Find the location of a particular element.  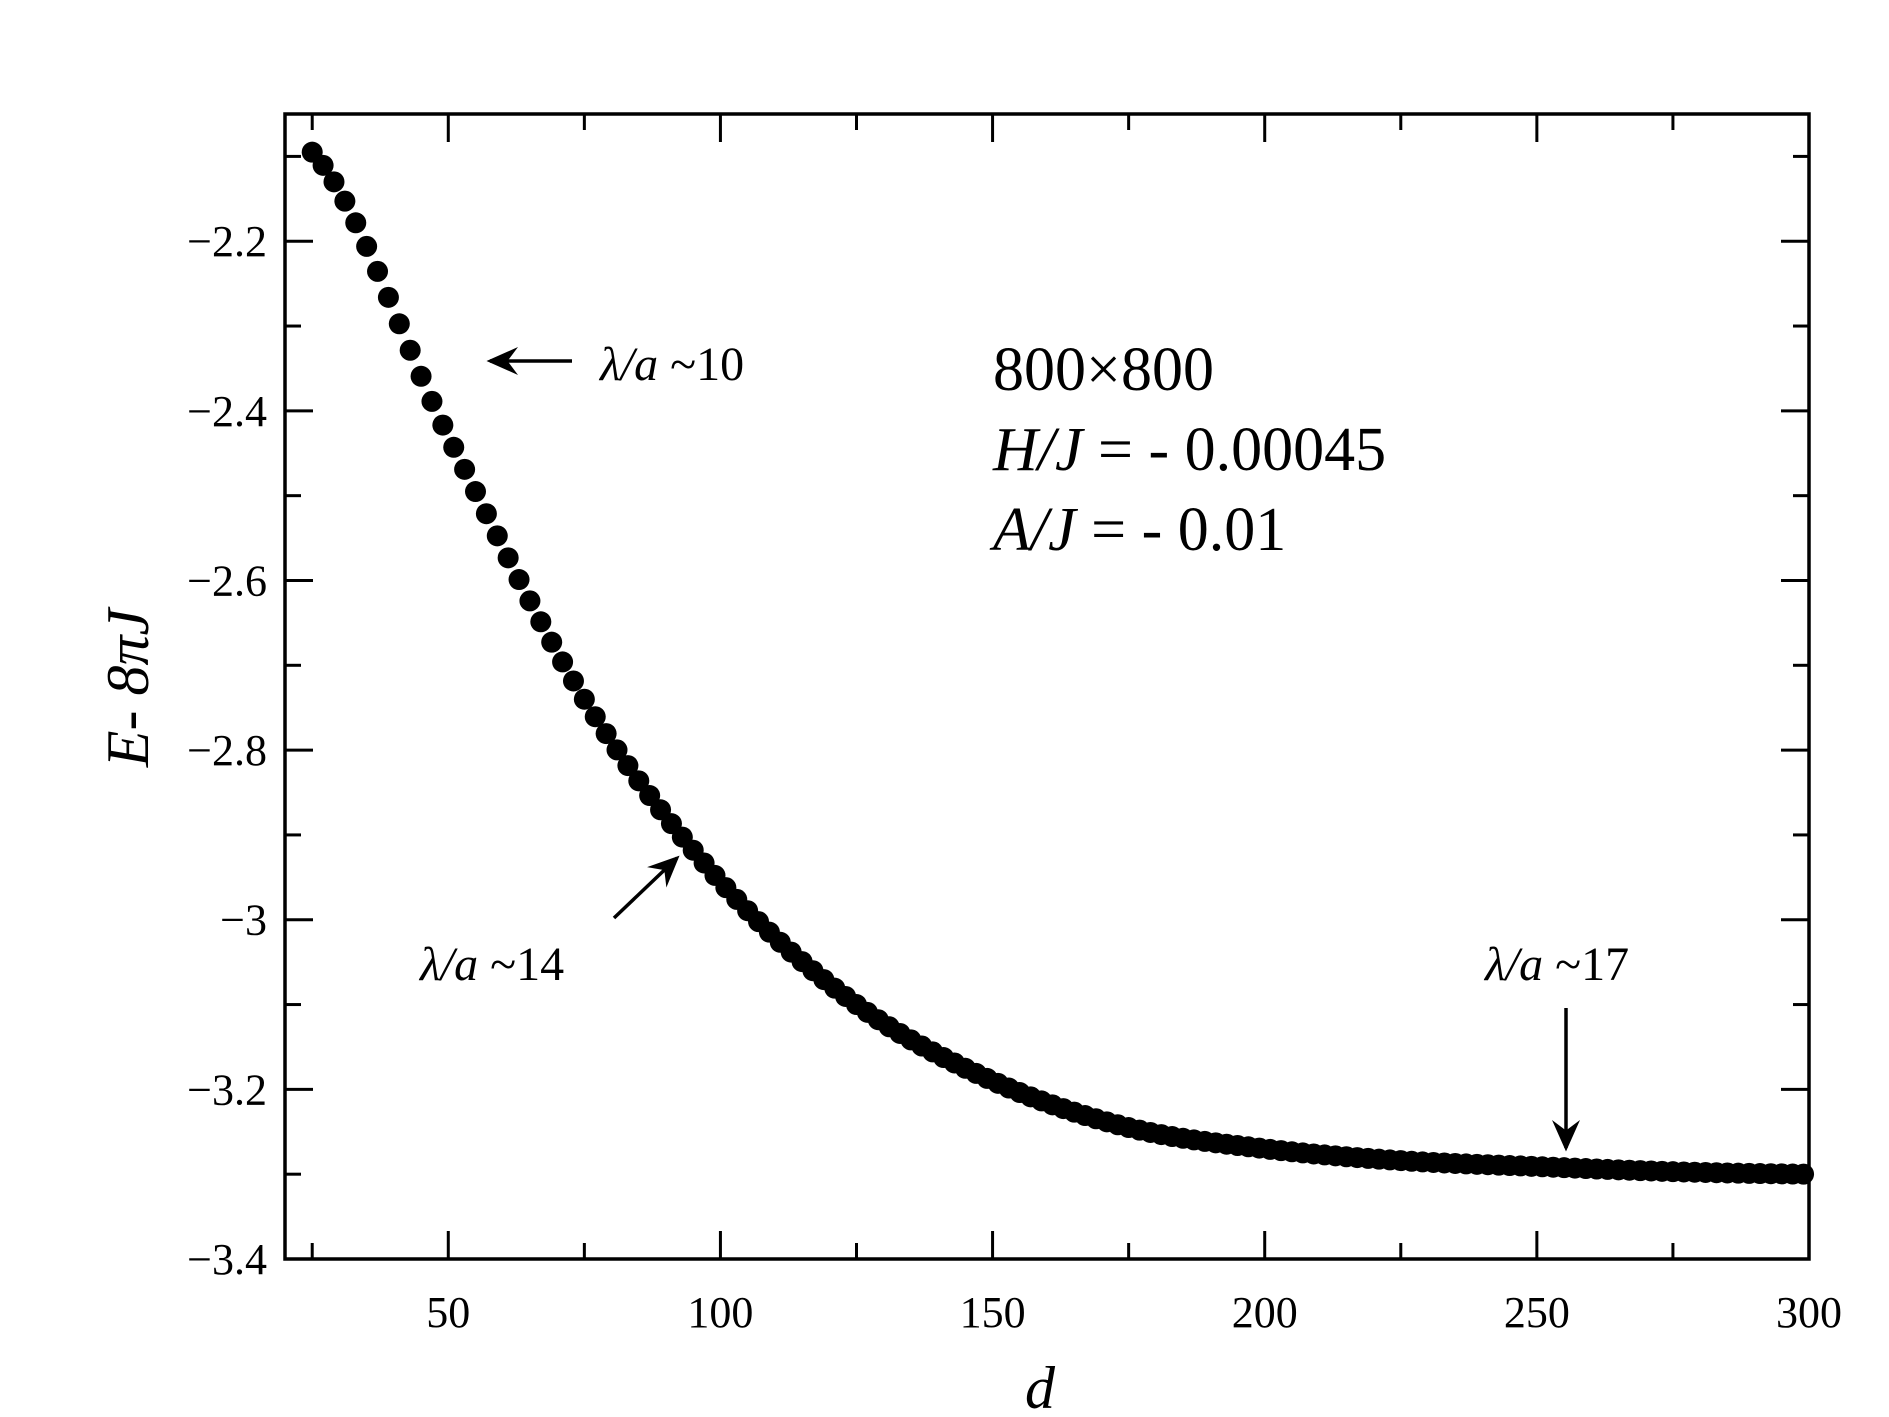

x-tick-label: 100 is located at coordinates (720, 1312).